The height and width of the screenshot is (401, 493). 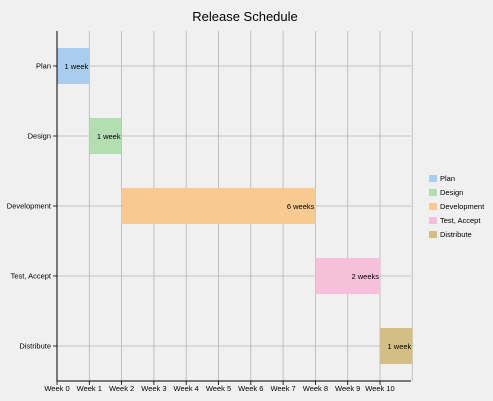 What do you see at coordinates (451, 192) in the screenshot?
I see `legend-label: Design` at bounding box center [451, 192].